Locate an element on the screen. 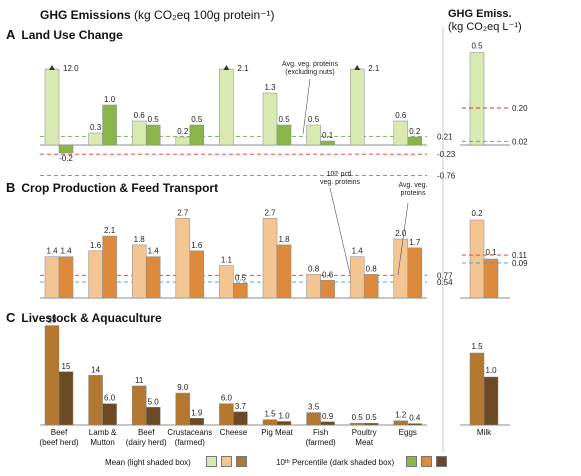 This screenshot has width=581, height=476. milk-bar-a-mean is located at coordinates (477, 99).